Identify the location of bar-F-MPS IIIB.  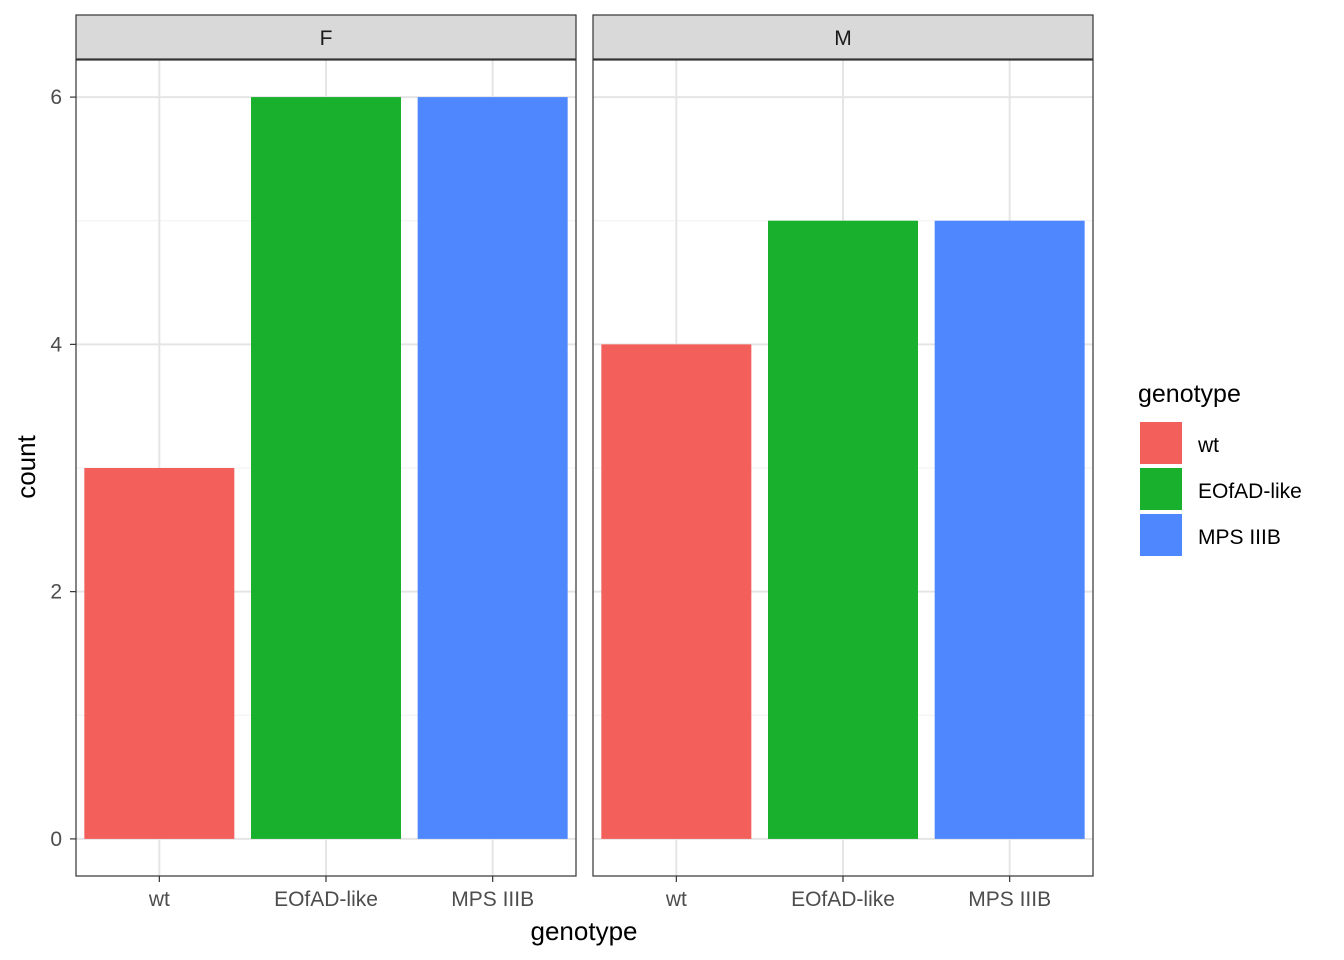
(493, 468).